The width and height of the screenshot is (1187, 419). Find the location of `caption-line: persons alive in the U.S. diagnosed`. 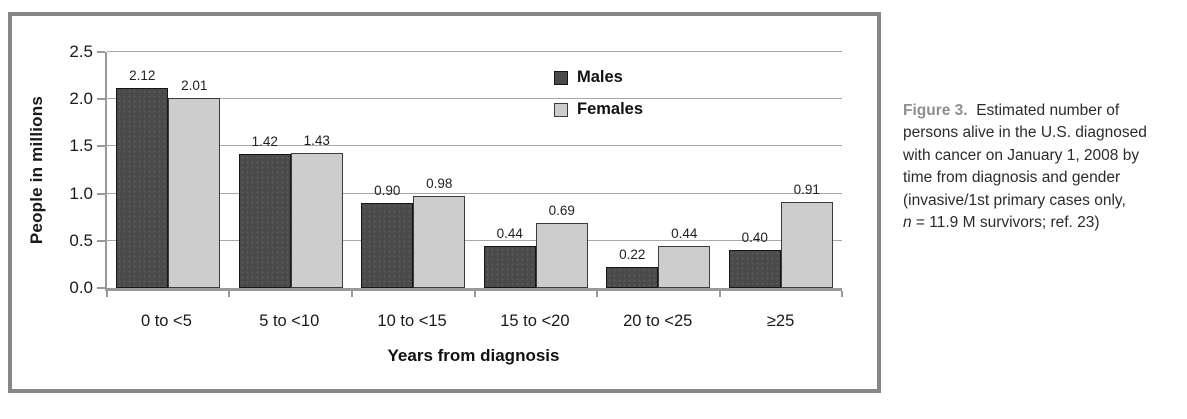

caption-line: persons alive in the U.S. diagnosed is located at coordinates (1025, 133).